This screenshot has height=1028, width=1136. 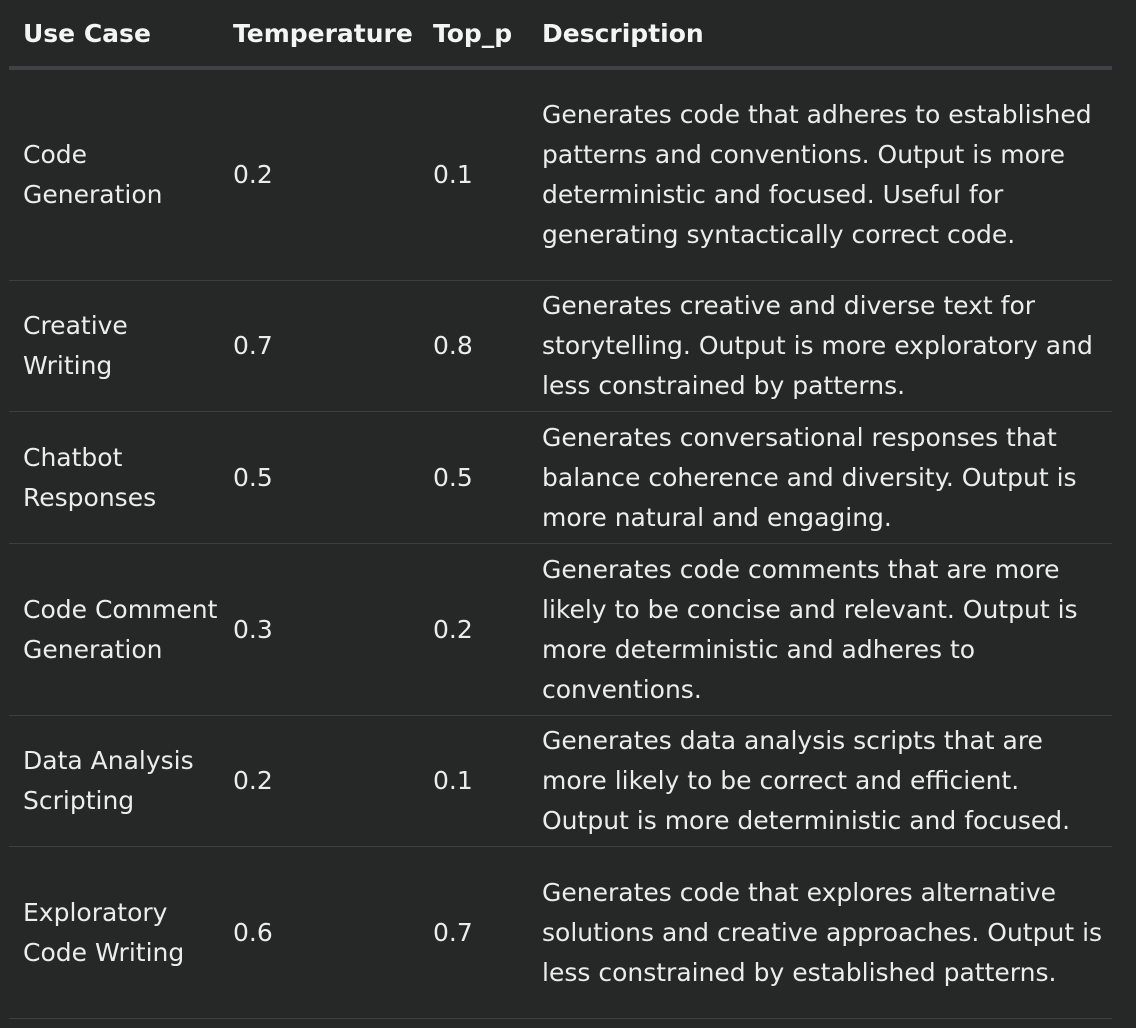 I want to click on table-header: Use Case Temperature Top_p Description, so click(x=560, y=35).